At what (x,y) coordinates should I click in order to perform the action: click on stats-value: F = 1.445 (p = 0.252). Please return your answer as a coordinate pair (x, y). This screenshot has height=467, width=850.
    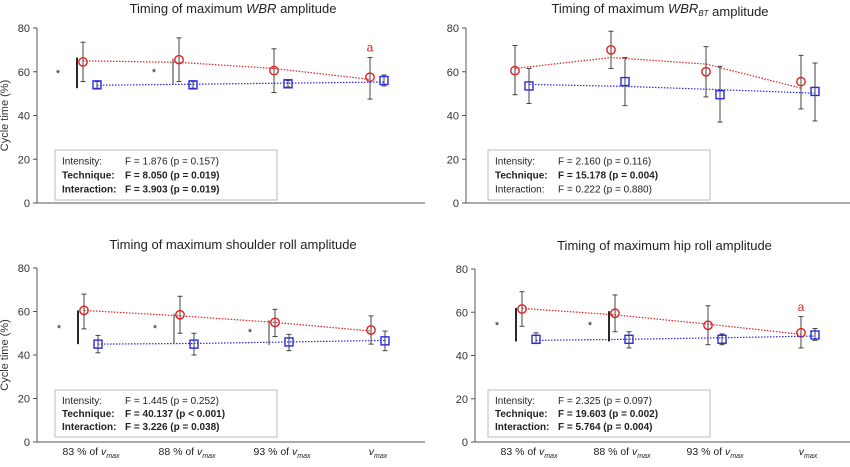
    Looking at the image, I should click on (172, 401).